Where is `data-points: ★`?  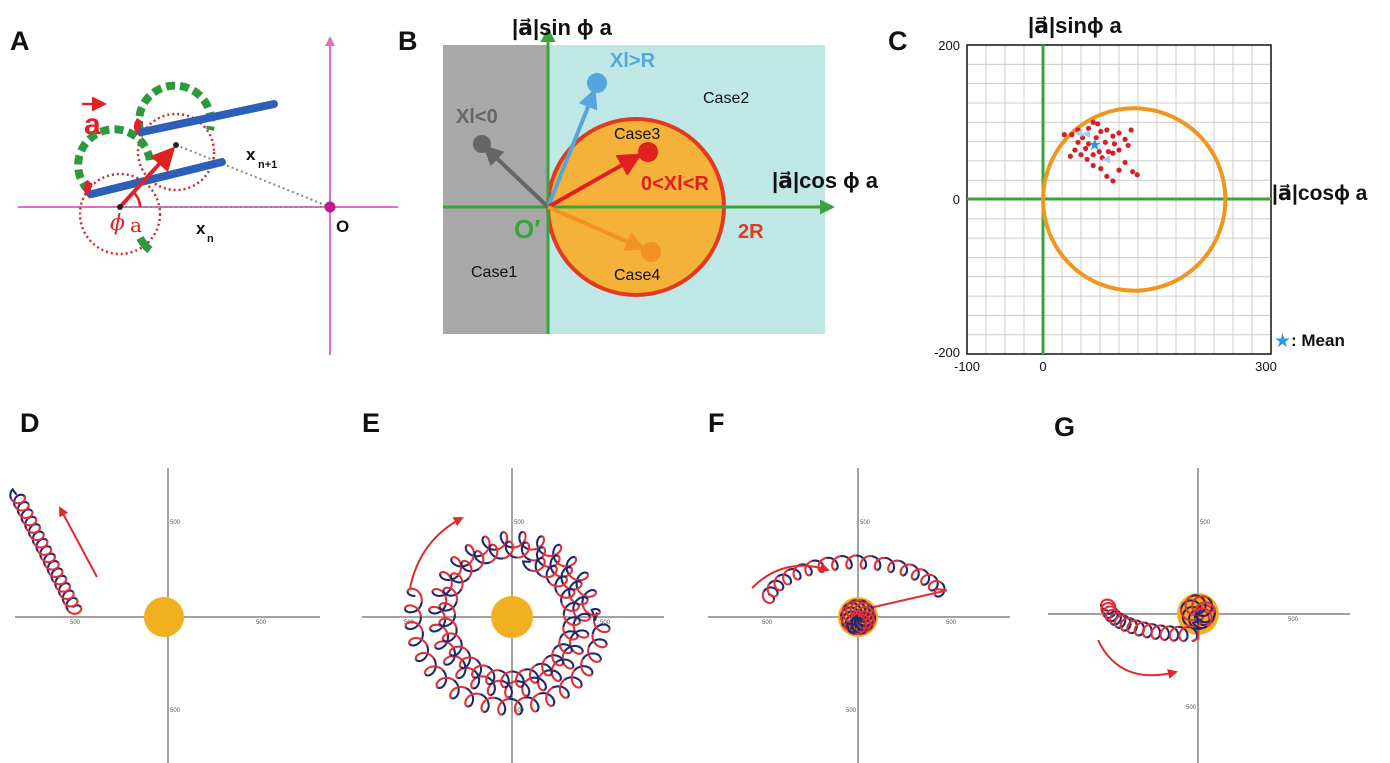
data-points: ★ is located at coordinates (1100, 151).